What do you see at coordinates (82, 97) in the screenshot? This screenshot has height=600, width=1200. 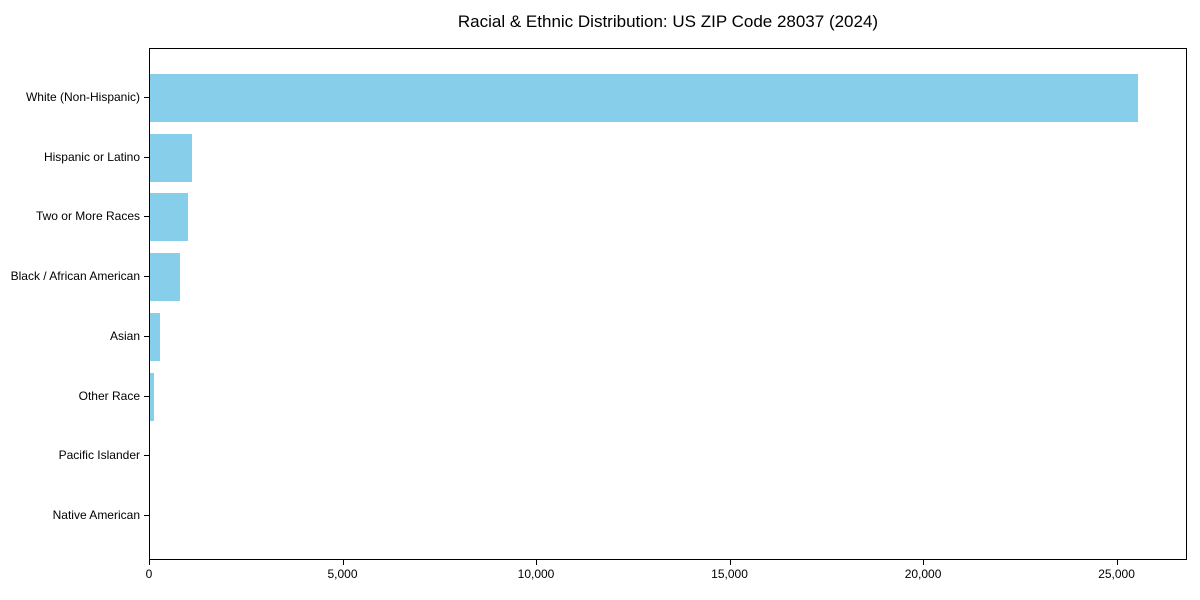 I see `y-tick-label-white-non-hispanic: White (Non-Hispanic)` at bounding box center [82, 97].